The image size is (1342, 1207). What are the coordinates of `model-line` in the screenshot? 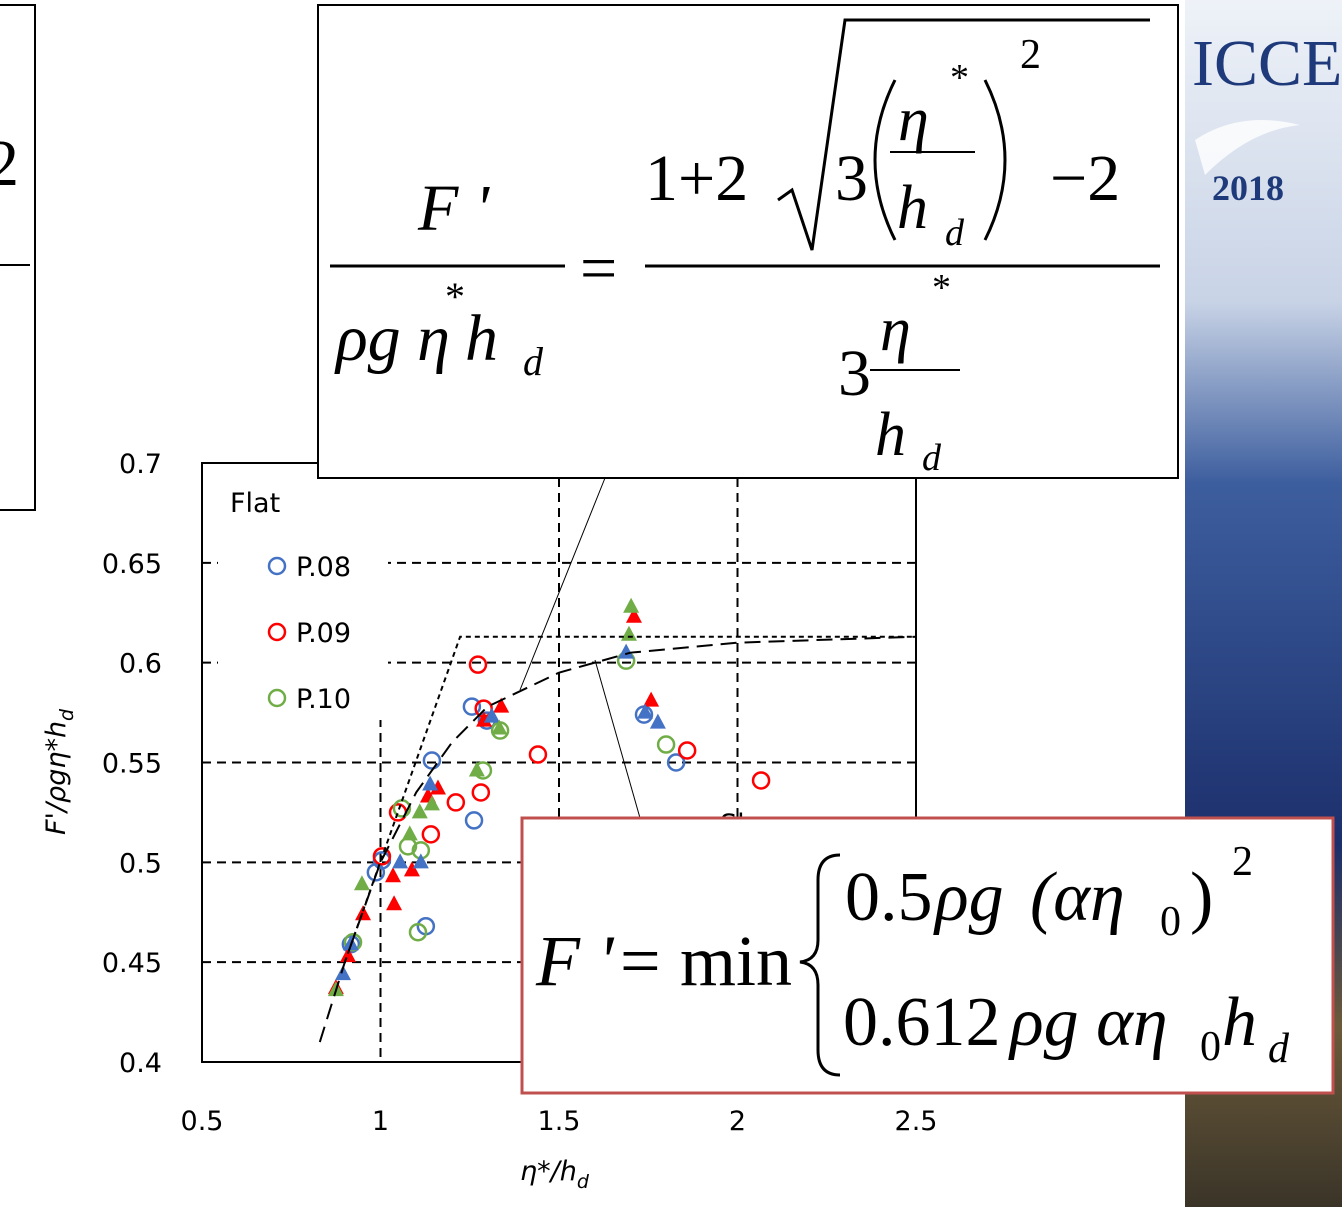 It's located at (629, 799).